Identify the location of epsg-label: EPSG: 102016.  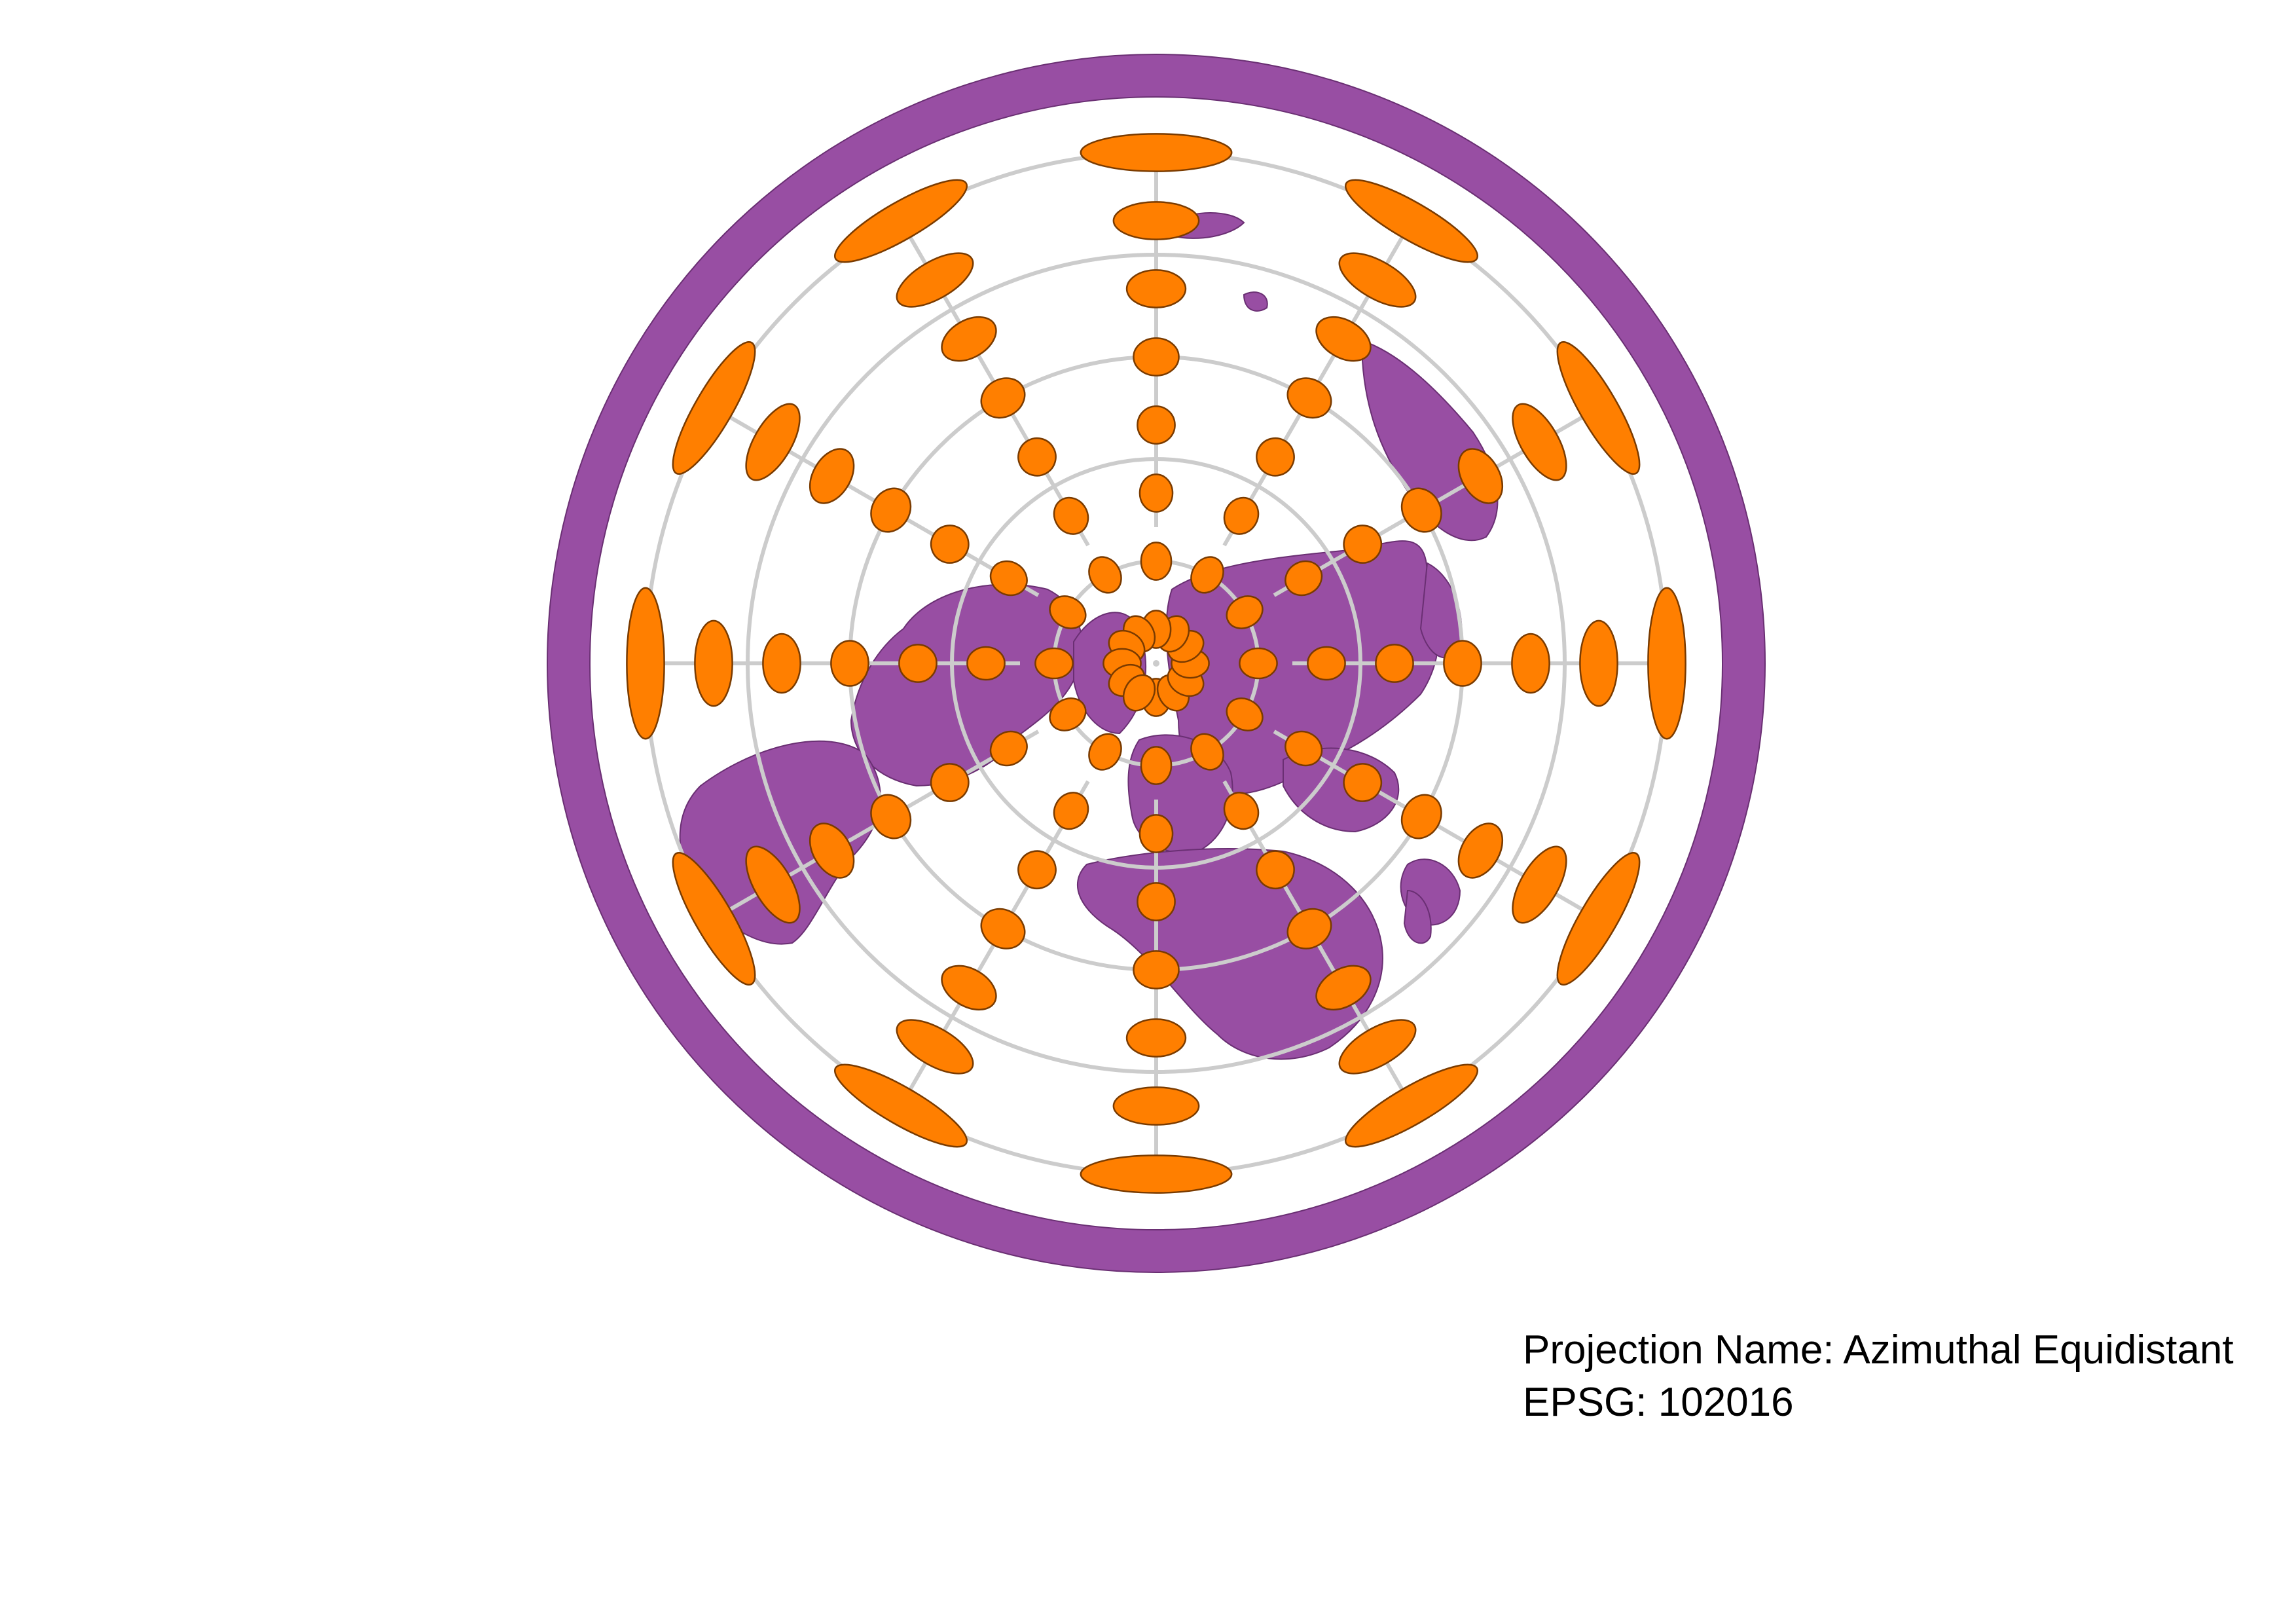
(1658, 1402).